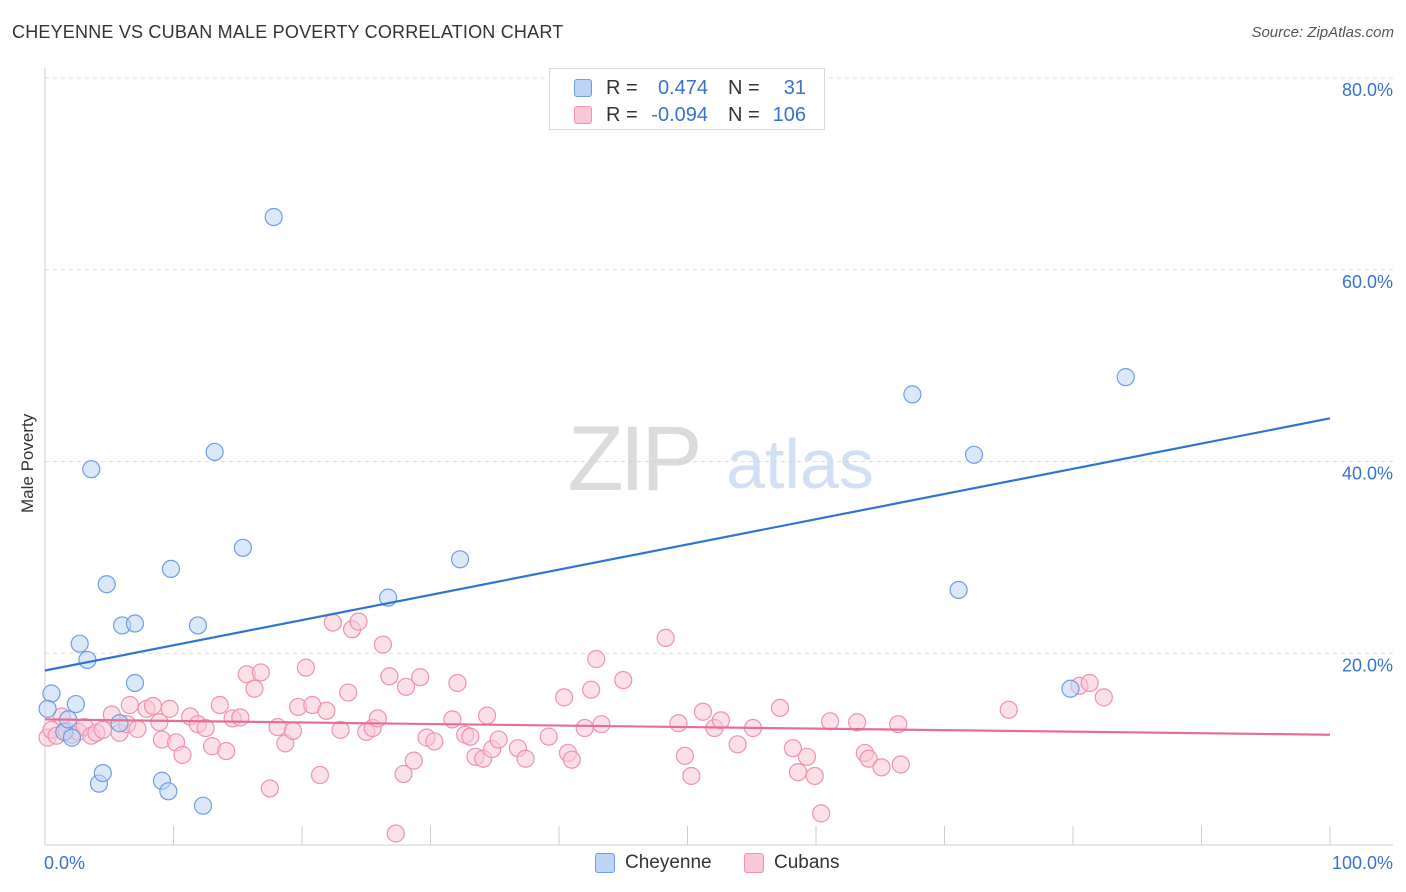  Describe the element at coordinates (64, 863) in the screenshot. I see `x-tick-label: 0.0%` at that location.